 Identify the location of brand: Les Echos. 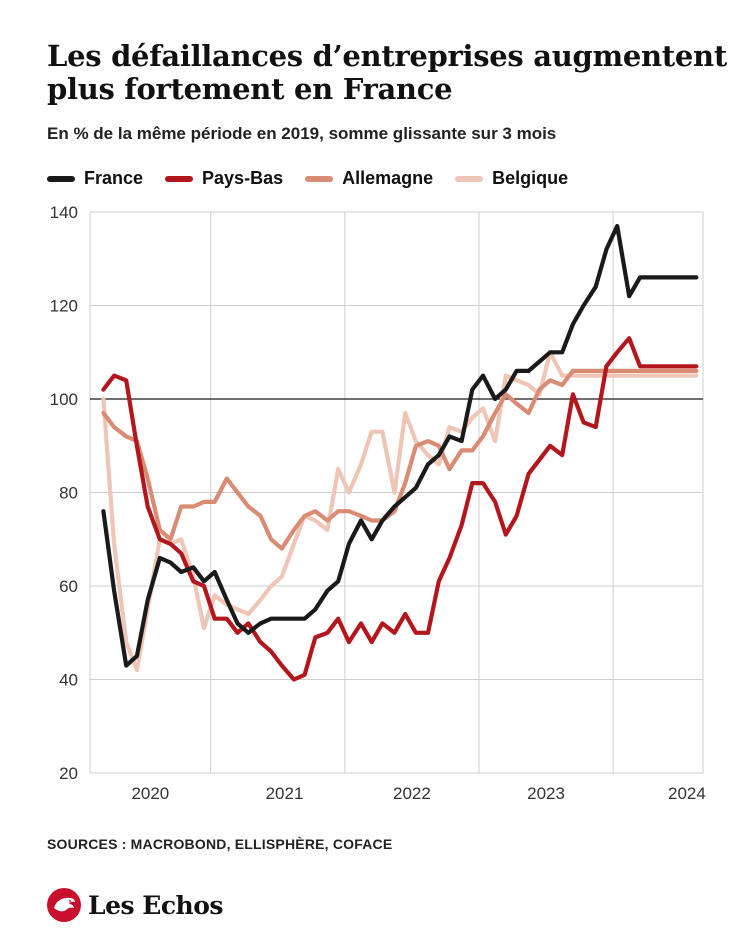
(134, 905).